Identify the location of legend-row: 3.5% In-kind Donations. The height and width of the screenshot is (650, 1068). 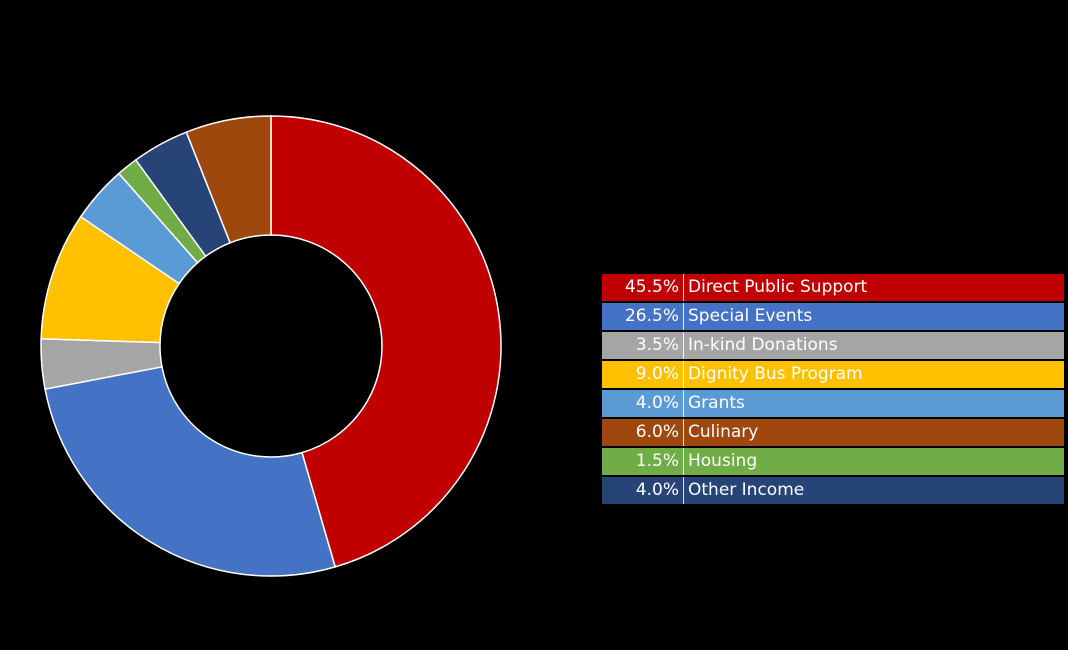
(833, 345).